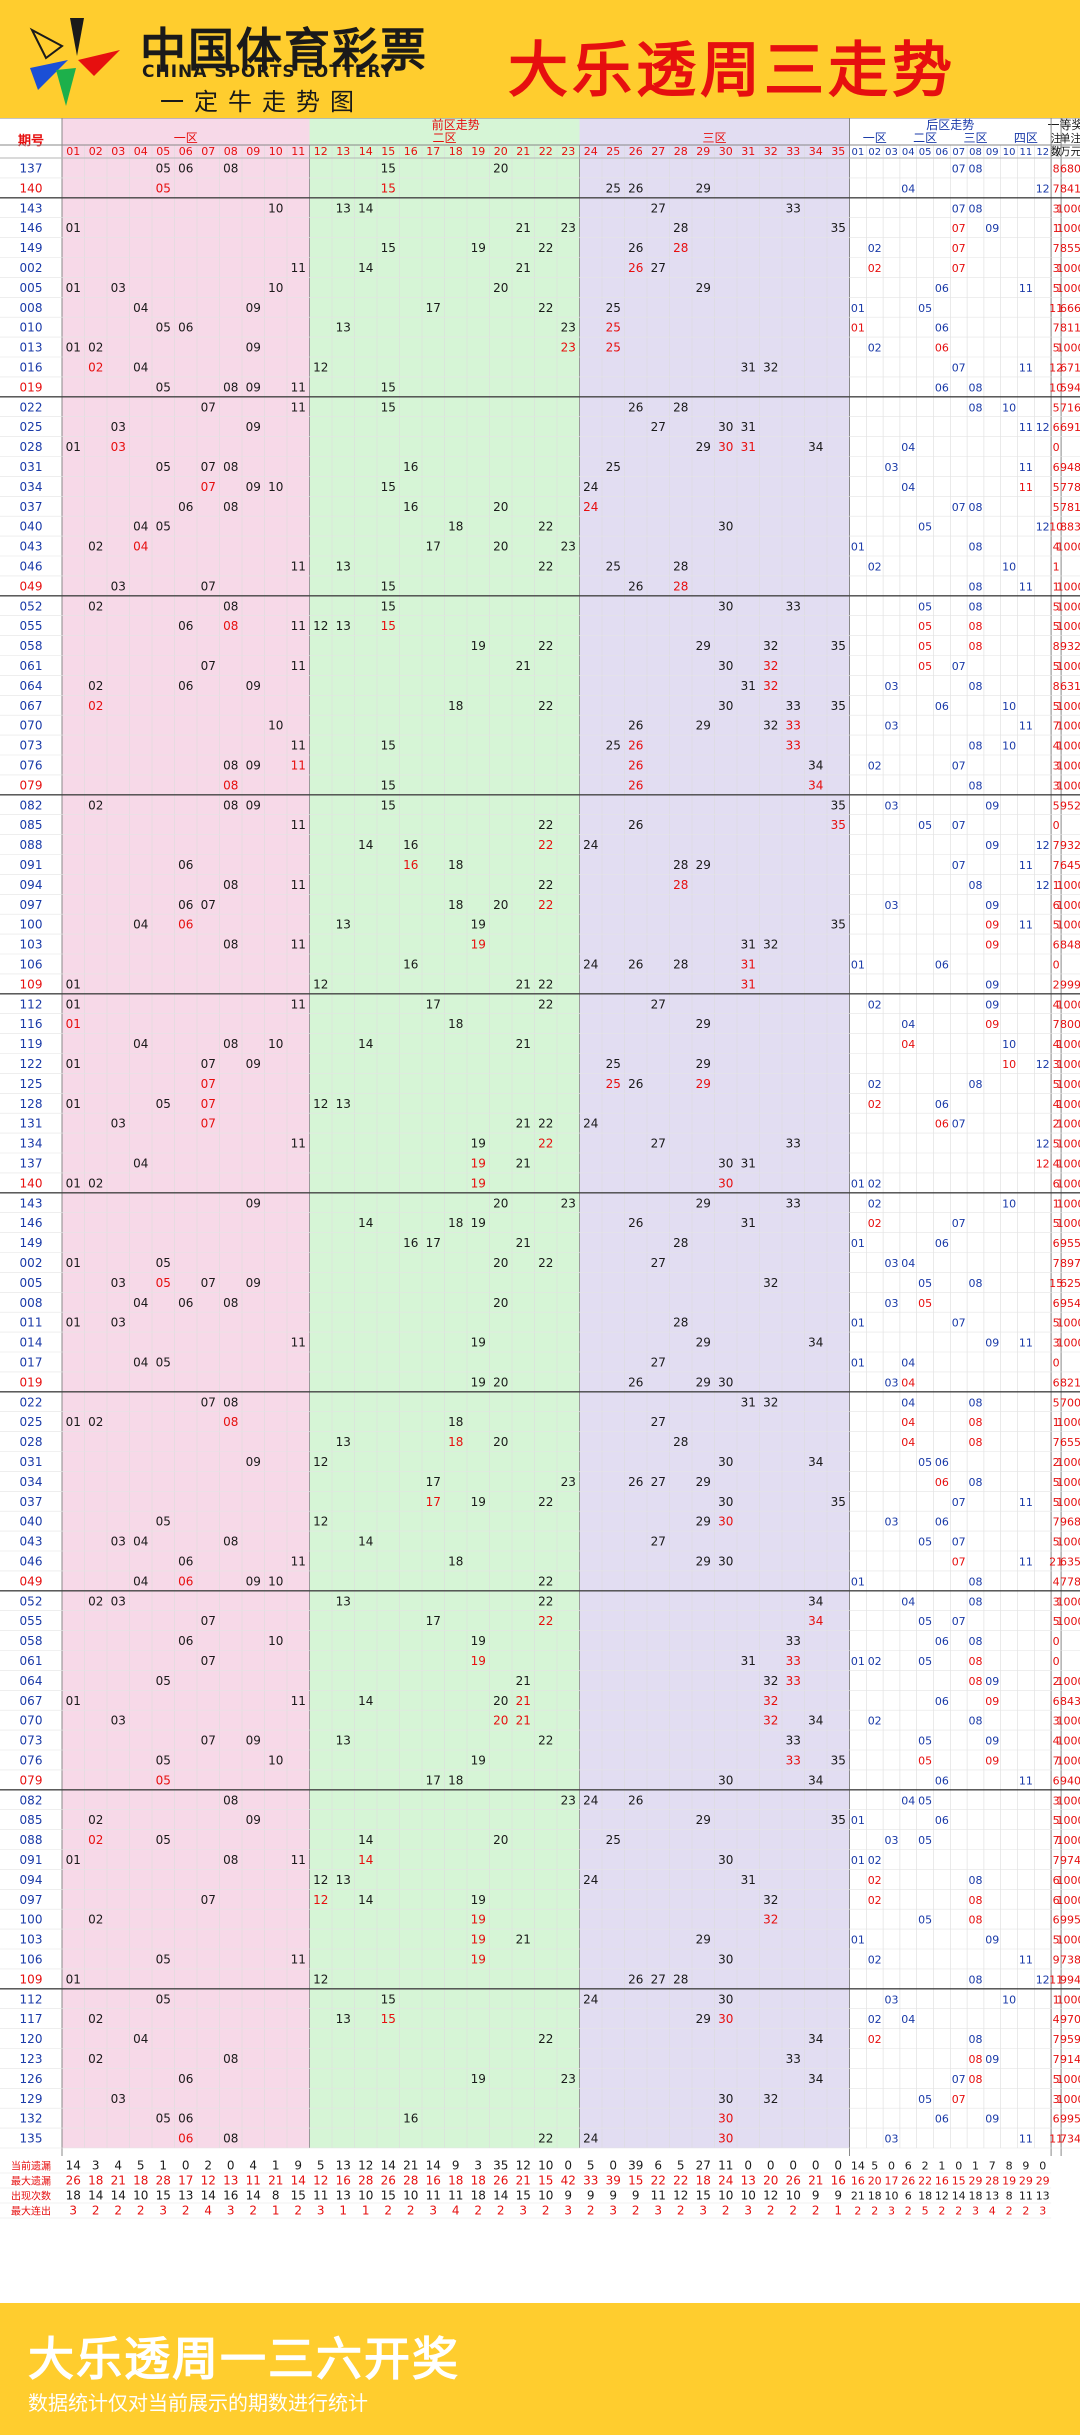  Describe the element at coordinates (658, 2180) in the screenshot. I see `stat-front-value: 22` at that location.